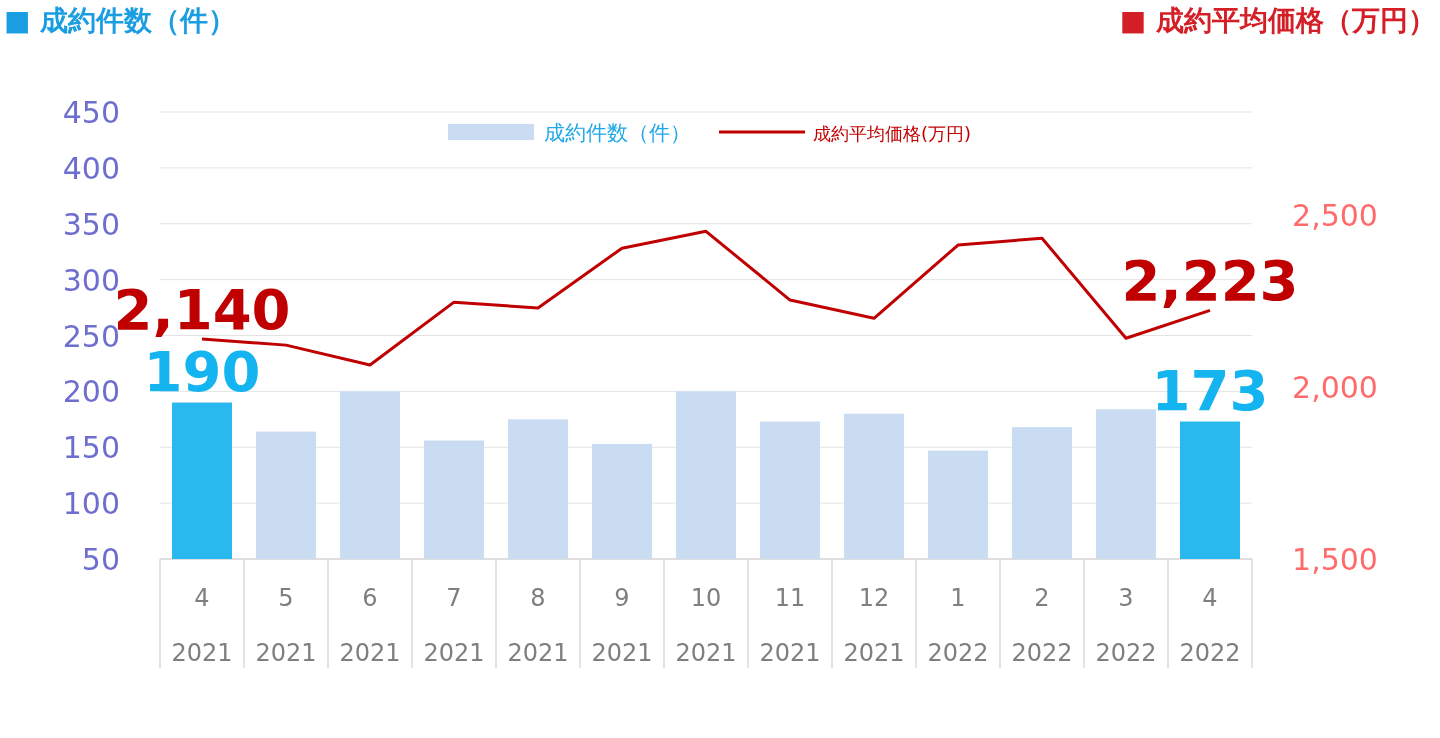  What do you see at coordinates (1126, 625) in the screenshot?
I see `x-tick-label: 3 2022` at bounding box center [1126, 625].